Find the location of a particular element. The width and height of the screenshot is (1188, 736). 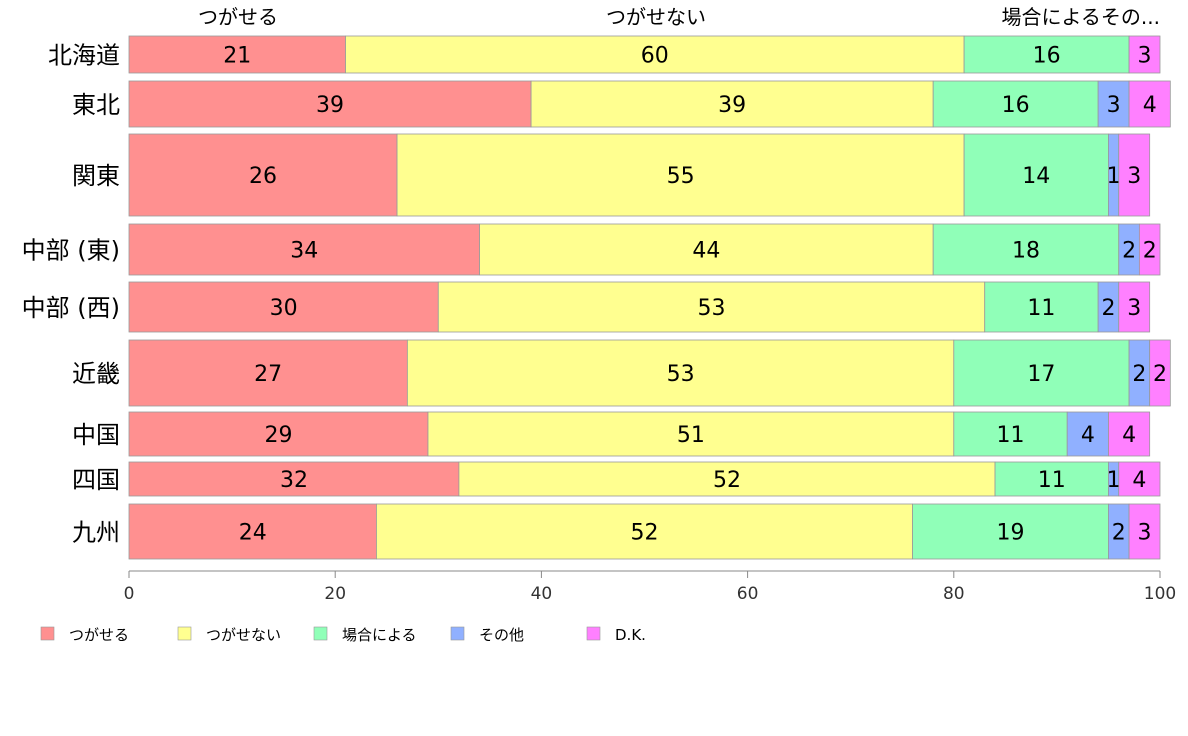

data-label: 29 is located at coordinates (278, 435).